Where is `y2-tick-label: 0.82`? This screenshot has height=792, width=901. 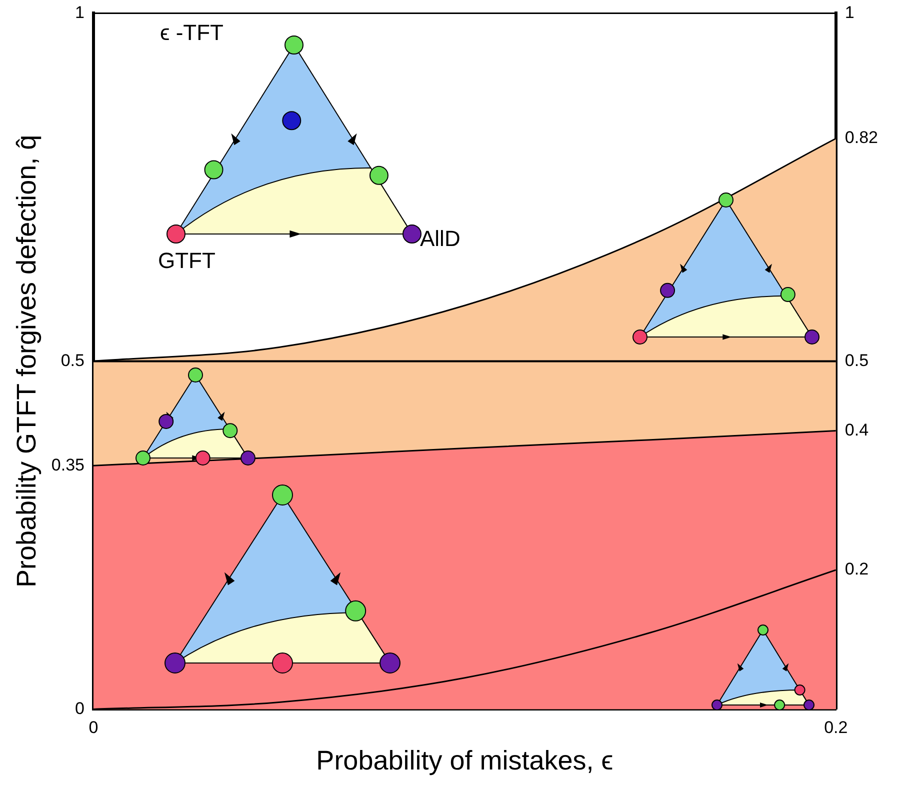 y2-tick-label: 0.82 is located at coordinates (861, 138).